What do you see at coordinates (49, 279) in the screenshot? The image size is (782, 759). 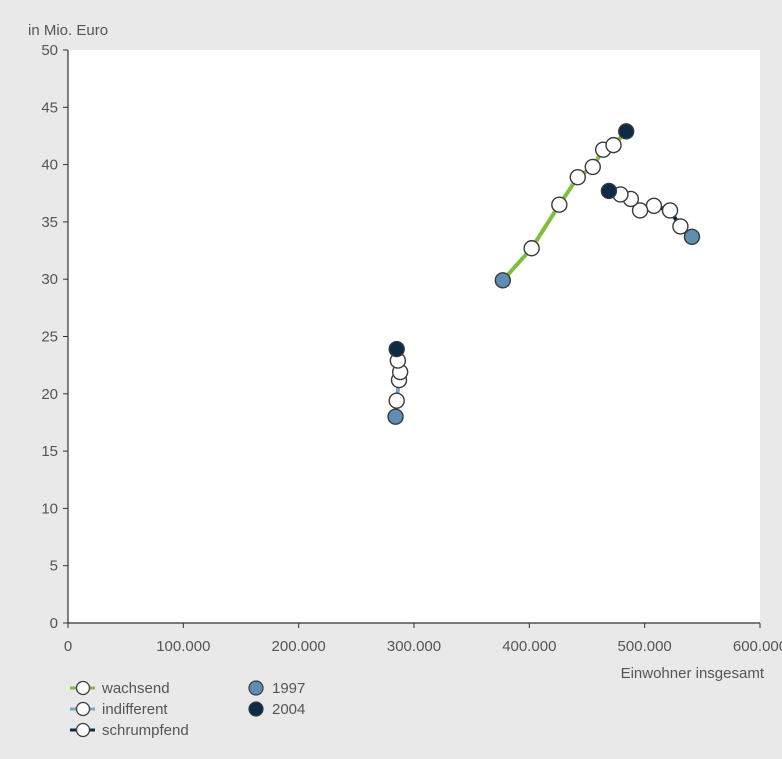 I see `y-tick-label: 30` at bounding box center [49, 279].